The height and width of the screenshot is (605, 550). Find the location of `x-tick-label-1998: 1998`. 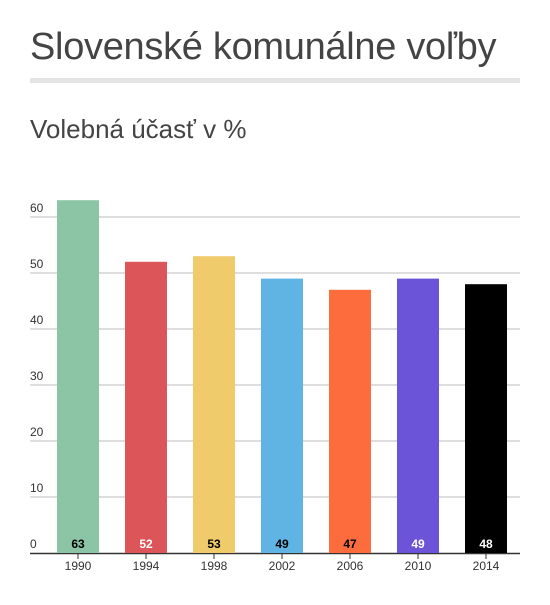

x-tick-label-1998: 1998 is located at coordinates (214, 566).